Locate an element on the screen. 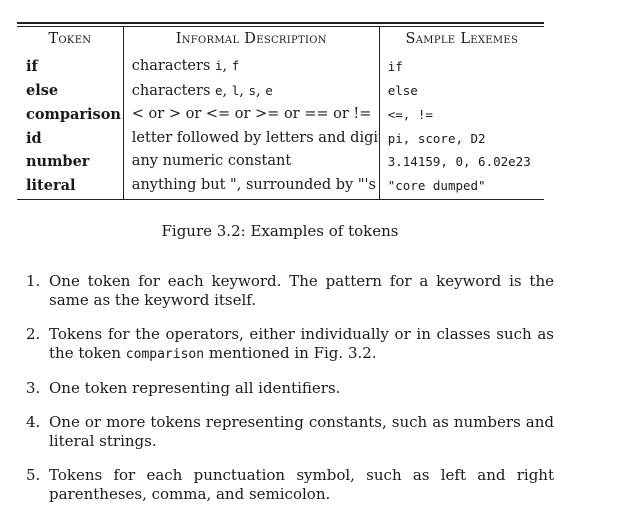  sample-lexemes-cell: <=, != is located at coordinates (461, 115).